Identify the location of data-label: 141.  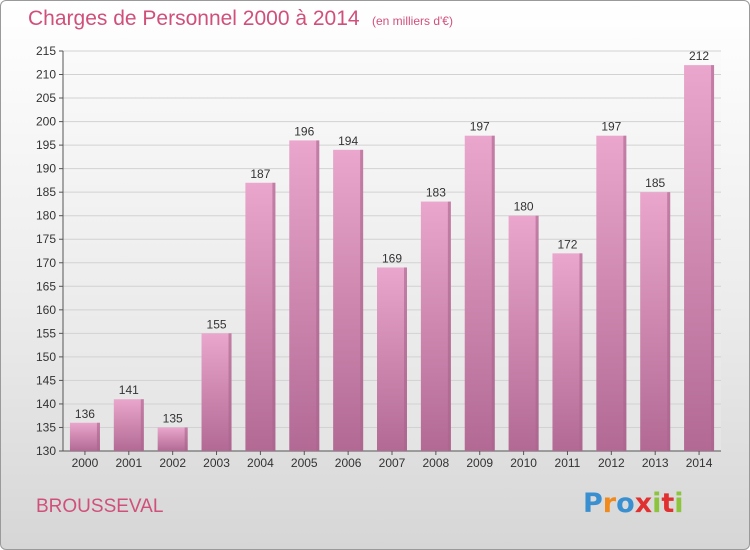
(129, 390).